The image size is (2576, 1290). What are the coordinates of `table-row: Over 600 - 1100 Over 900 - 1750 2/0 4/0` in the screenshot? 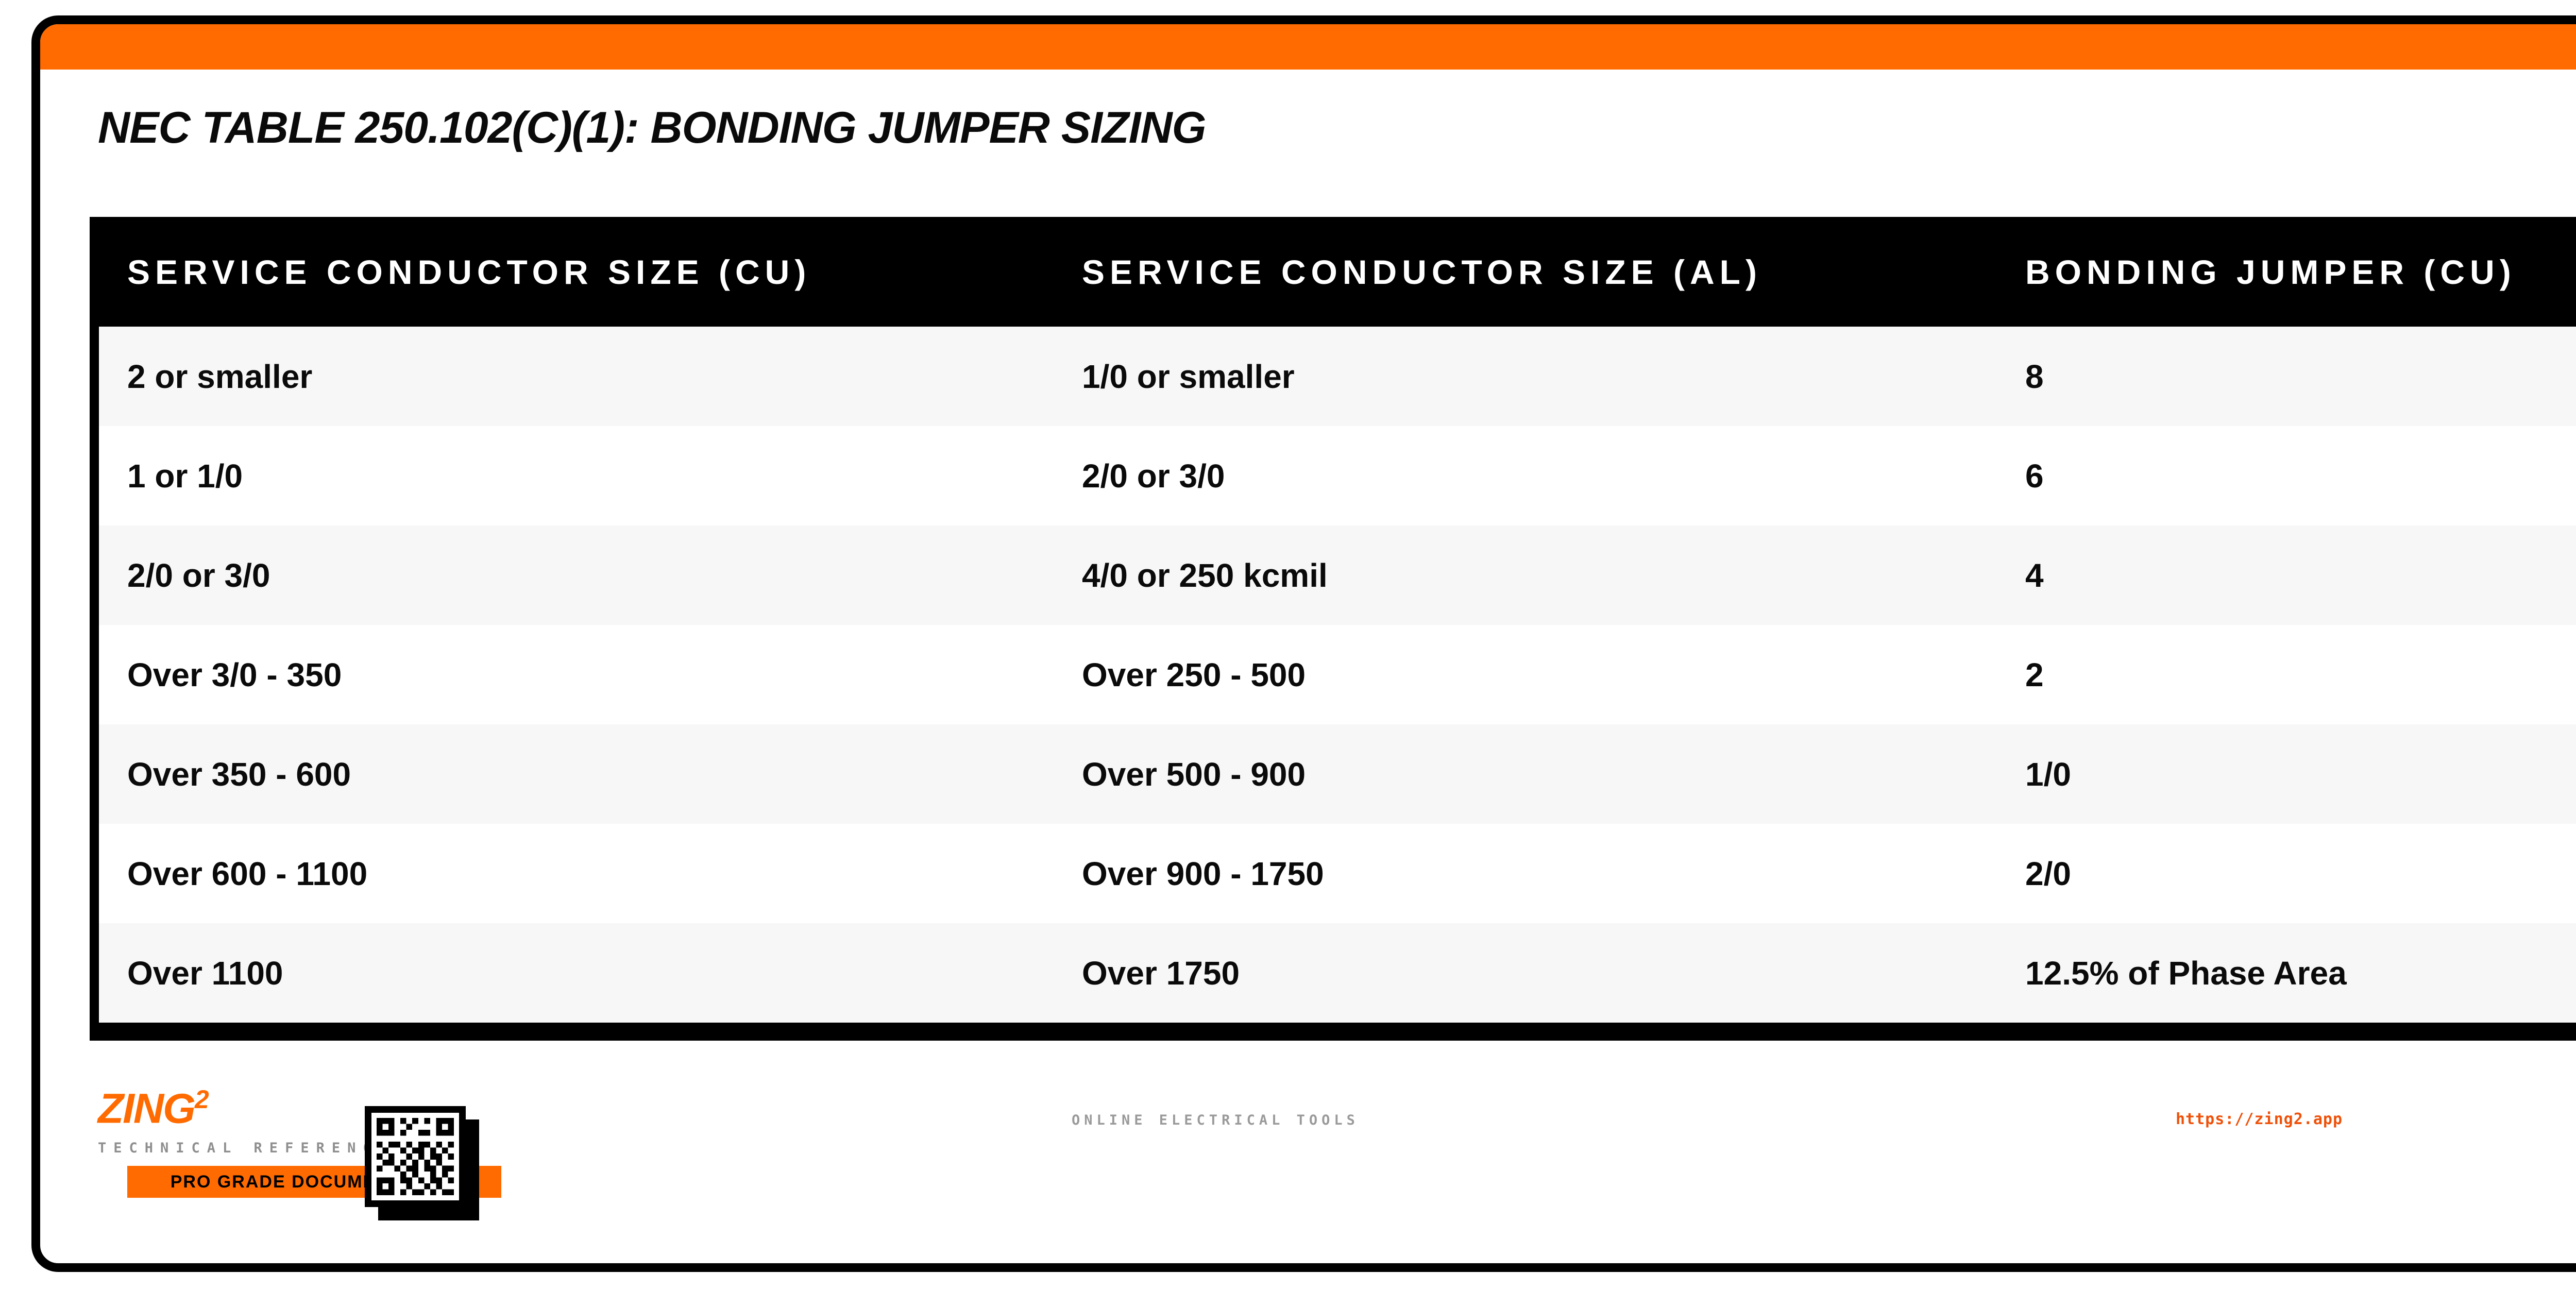 It's located at (1337, 873).